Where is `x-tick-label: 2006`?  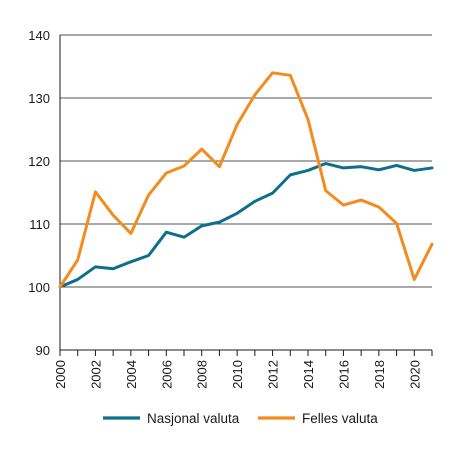 x-tick-label: 2006 is located at coordinates (166, 374).